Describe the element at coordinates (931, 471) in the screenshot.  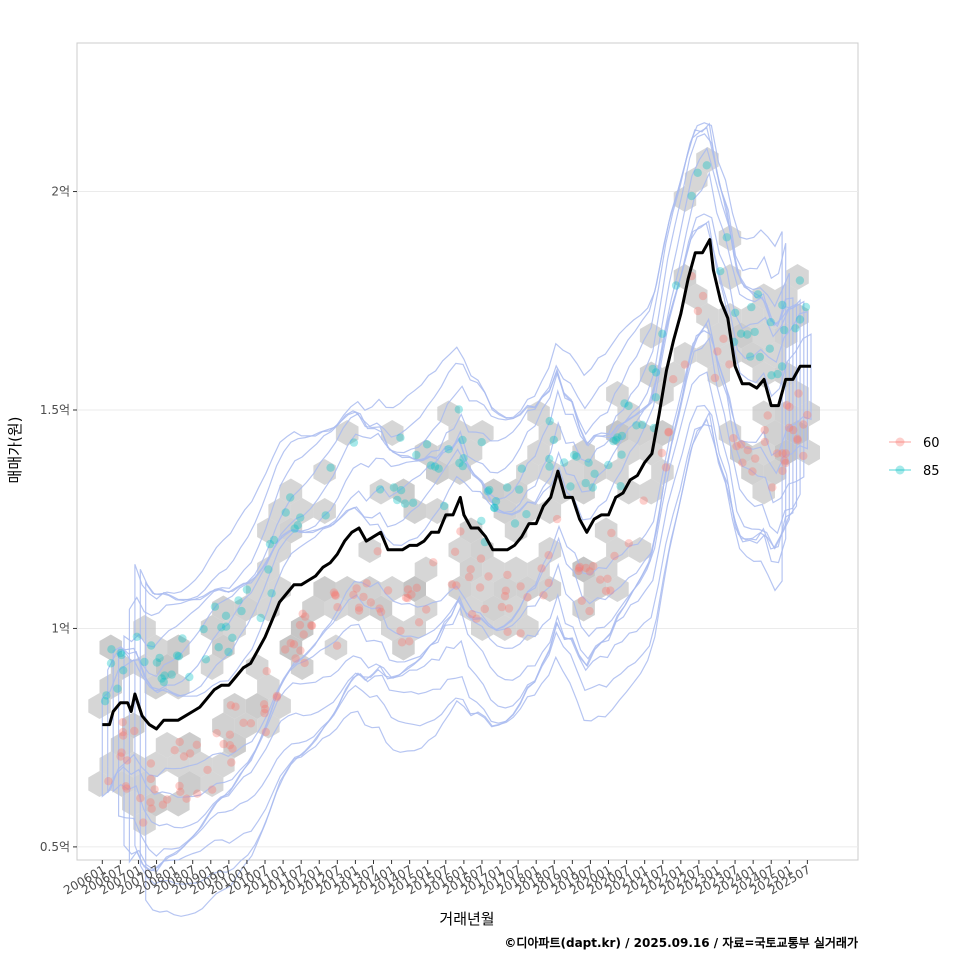
I see `legend-label-85: 85` at that location.